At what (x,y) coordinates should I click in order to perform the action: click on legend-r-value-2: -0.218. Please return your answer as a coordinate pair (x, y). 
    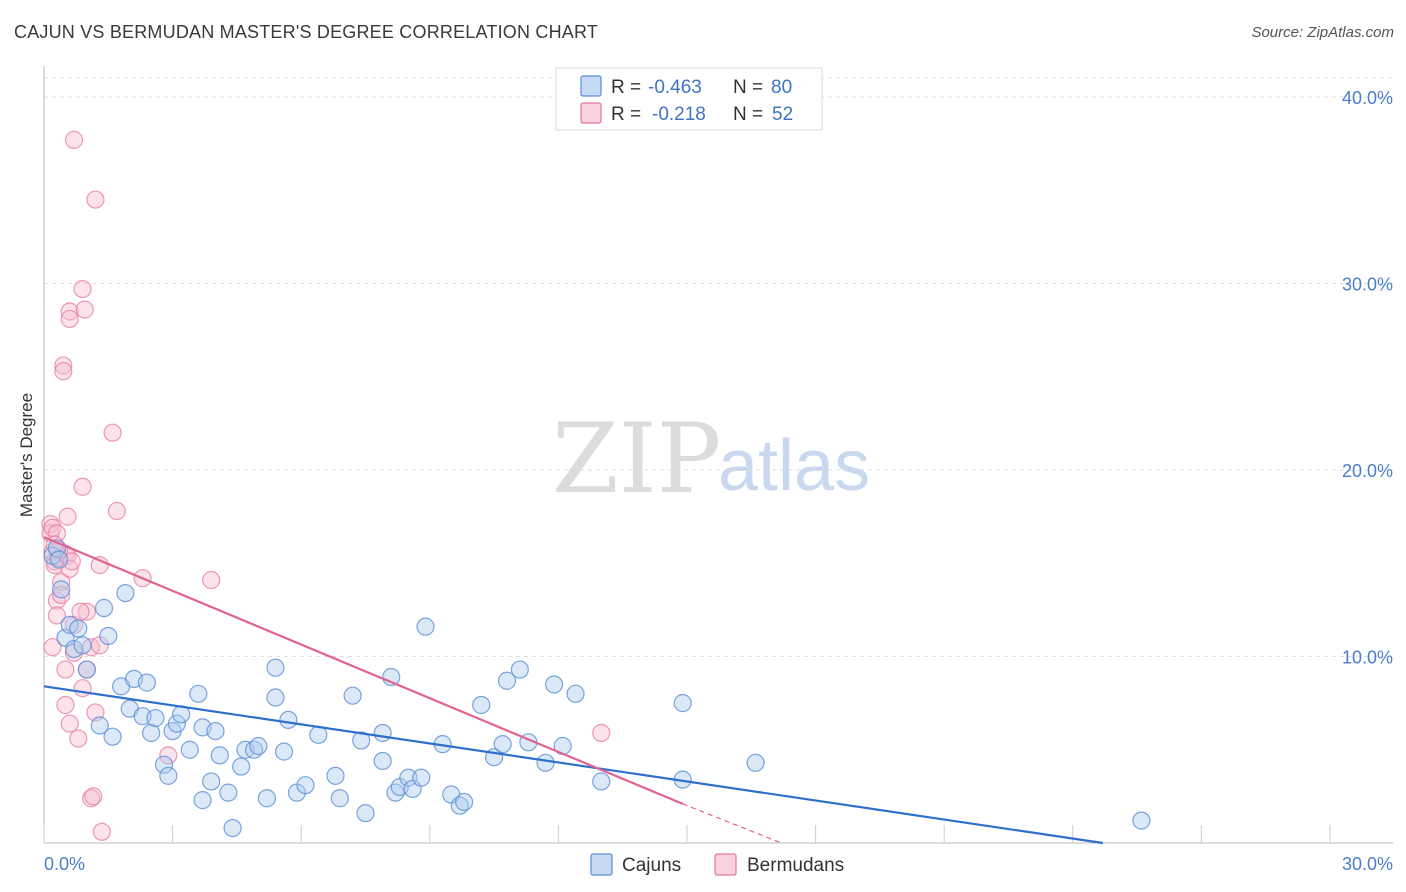
    Looking at the image, I should click on (679, 114).